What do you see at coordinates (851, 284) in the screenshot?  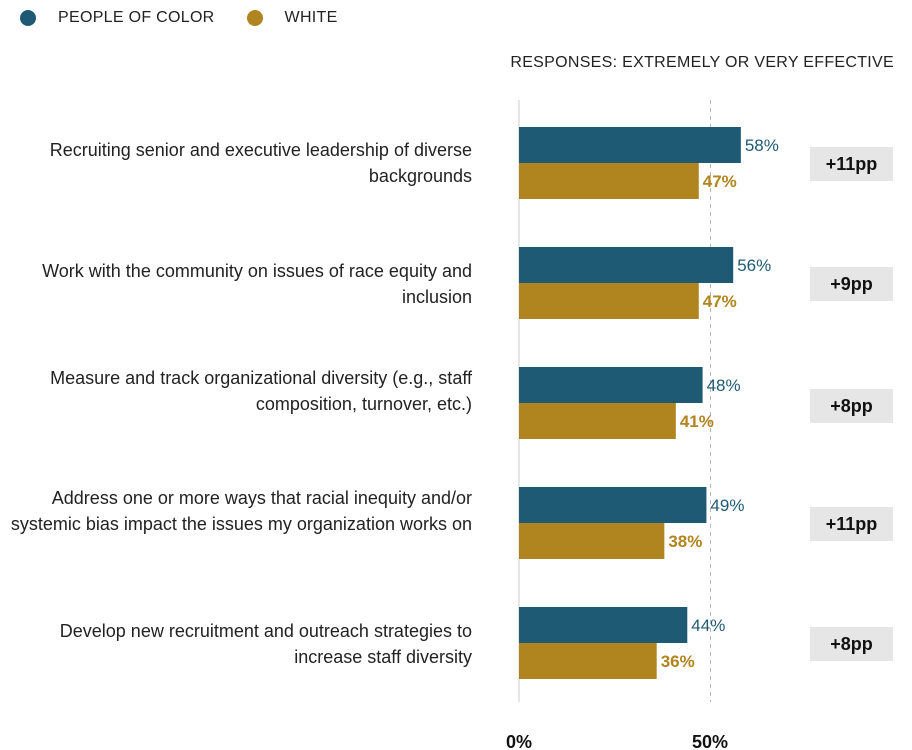 I see `difference-badge: +9pp` at bounding box center [851, 284].